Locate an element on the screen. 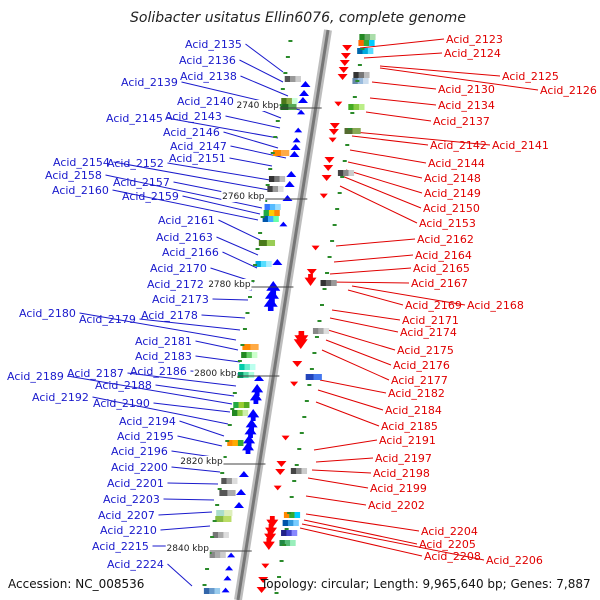 This screenshot has height=600, width=600. gene-label-left: Acid_2194 is located at coordinates (147, 421).